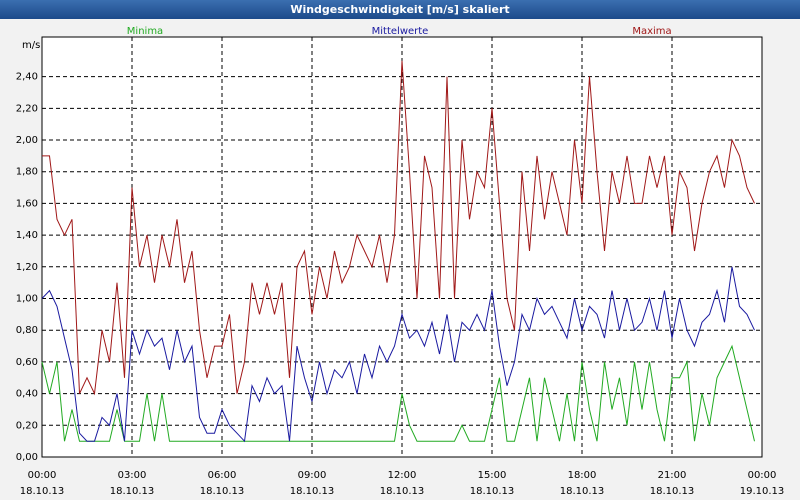  What do you see at coordinates (400, 31) in the screenshot?
I see `legend-label: Mittelwerte` at bounding box center [400, 31].